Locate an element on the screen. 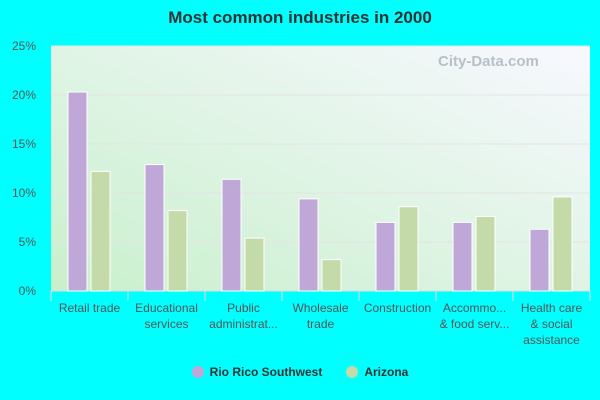 The height and width of the screenshot is (400, 600). x-category-label: Retail trade is located at coordinates (90, 308).